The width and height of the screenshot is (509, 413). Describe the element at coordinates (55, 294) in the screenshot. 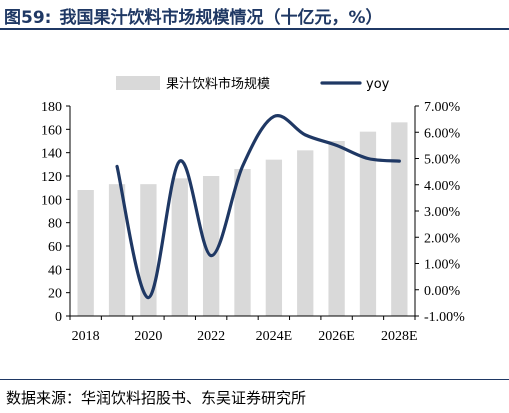

I see `y-left-tick-label: 20` at that location.